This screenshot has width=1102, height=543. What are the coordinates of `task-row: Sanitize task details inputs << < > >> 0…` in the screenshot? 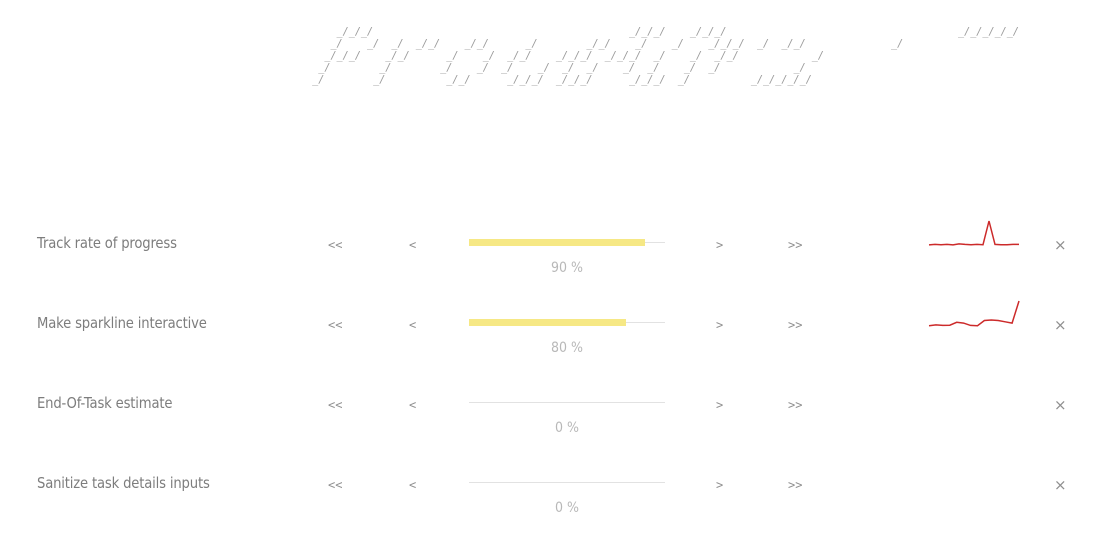 It's located at (551, 504).